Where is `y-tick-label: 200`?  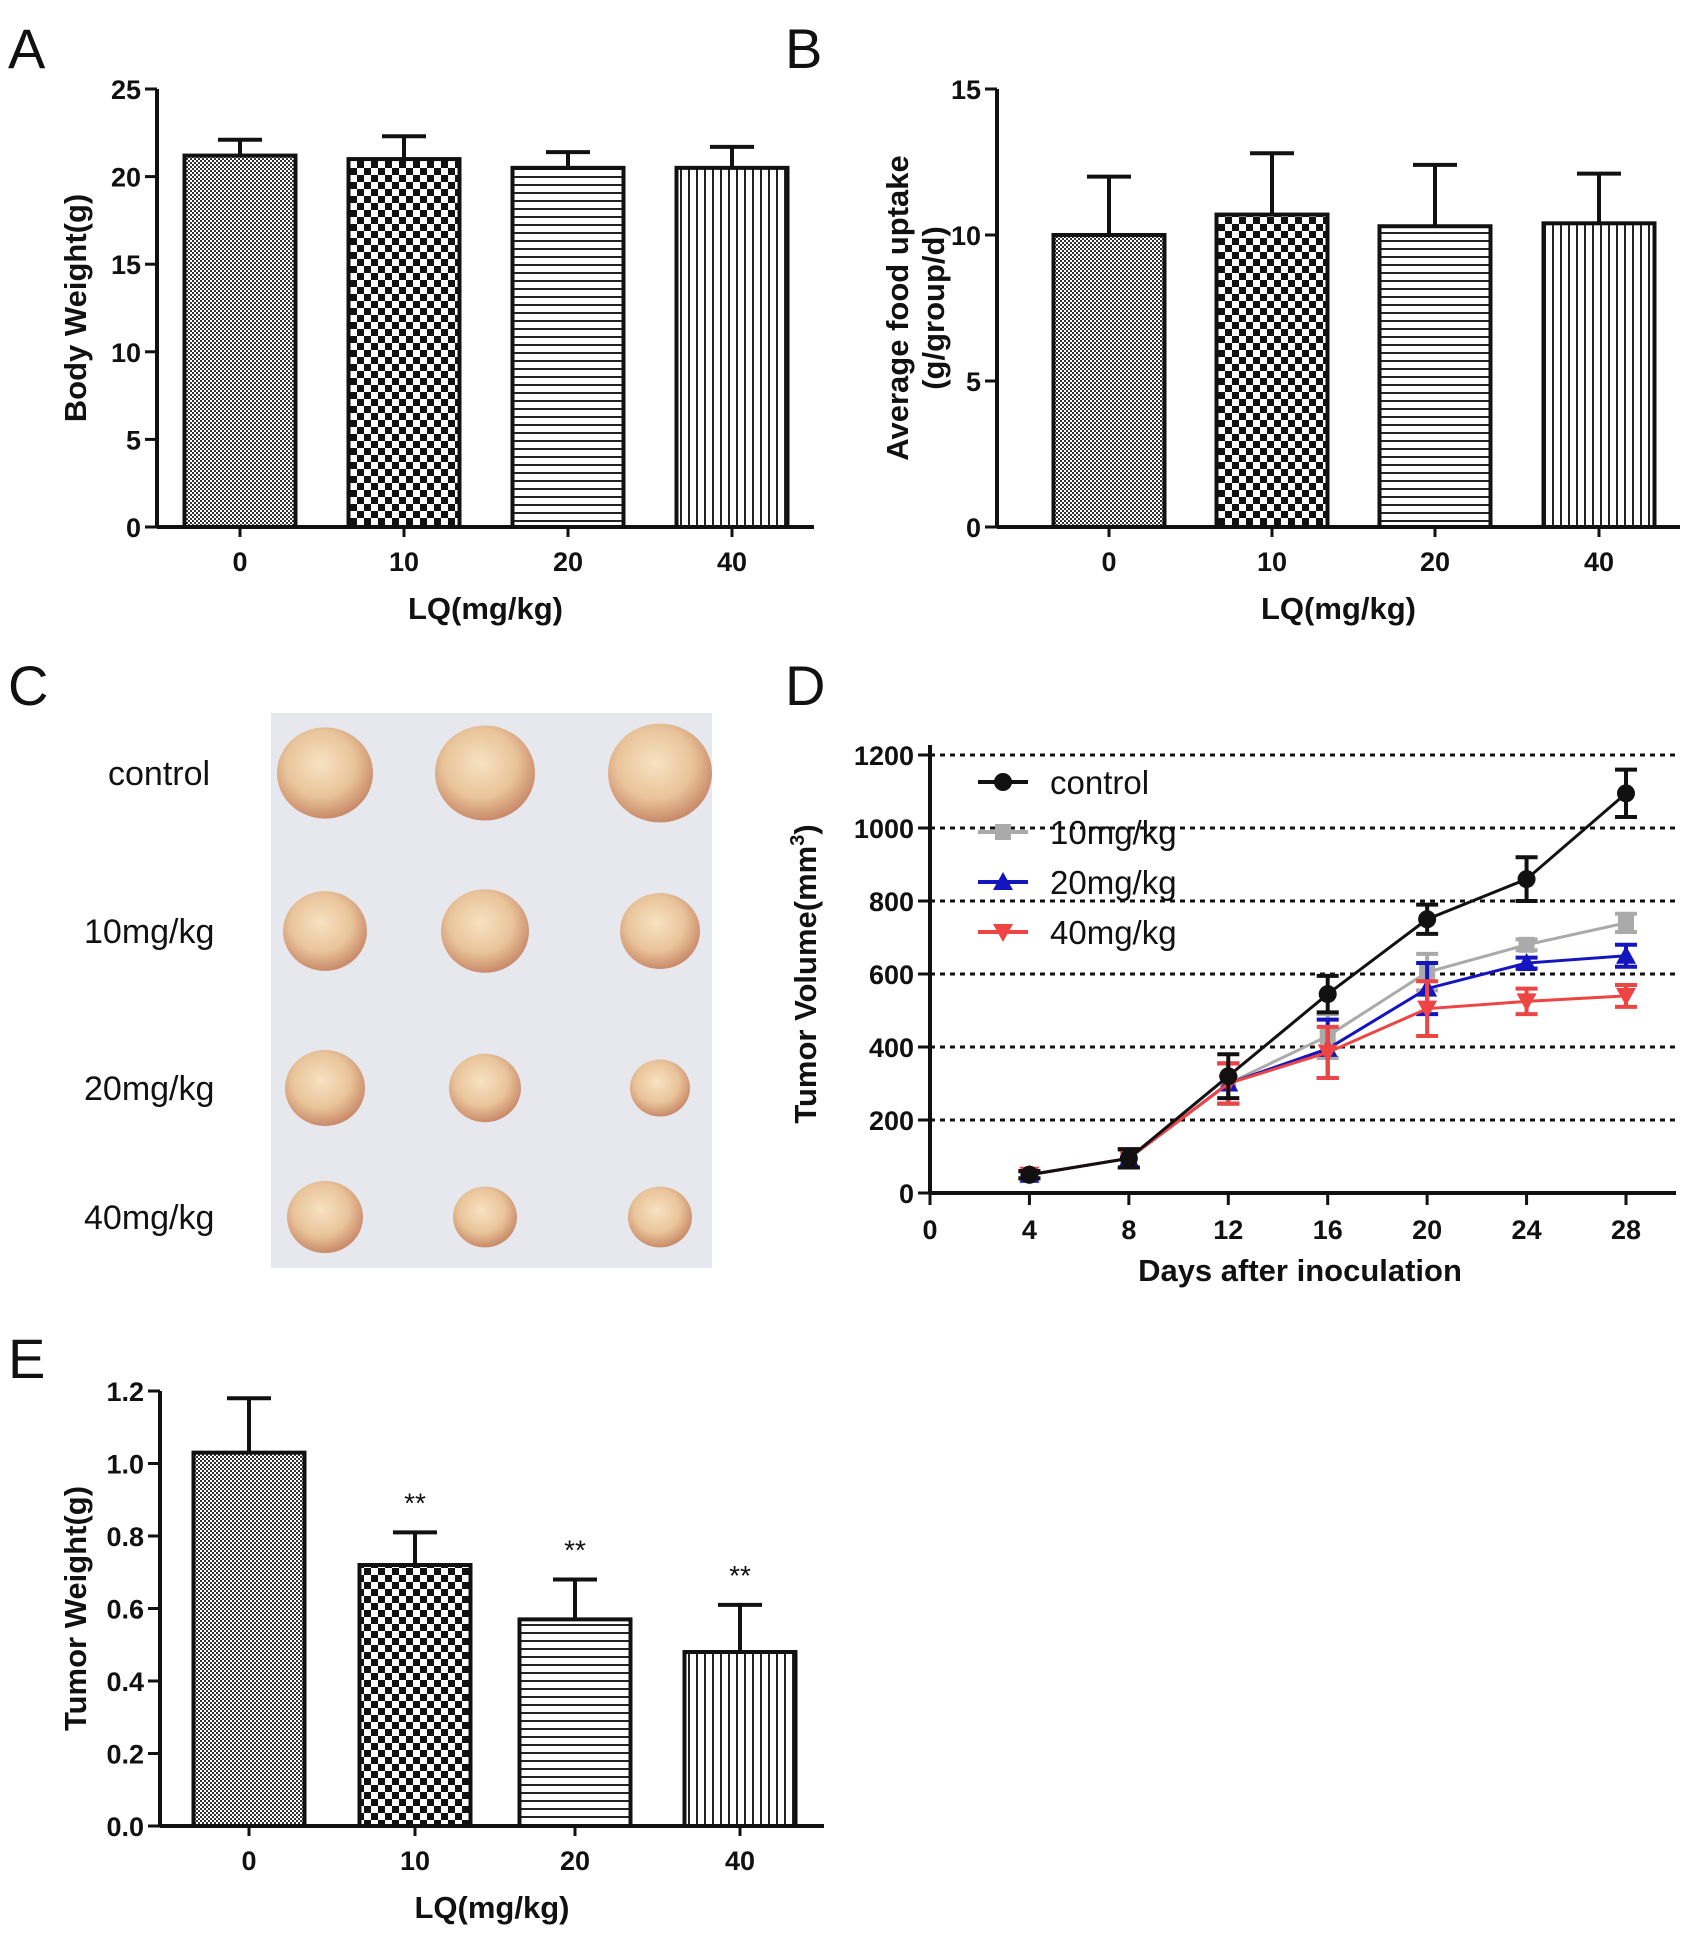
y-tick-label: 200 is located at coordinates (891, 1121).